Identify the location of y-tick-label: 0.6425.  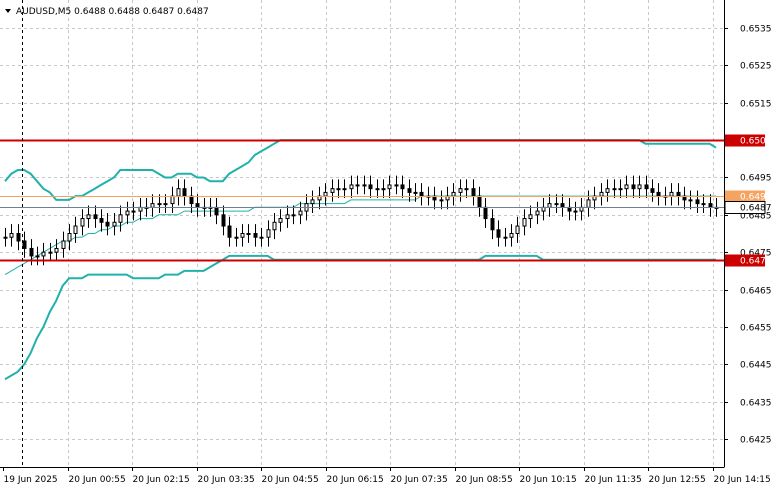
(756, 441).